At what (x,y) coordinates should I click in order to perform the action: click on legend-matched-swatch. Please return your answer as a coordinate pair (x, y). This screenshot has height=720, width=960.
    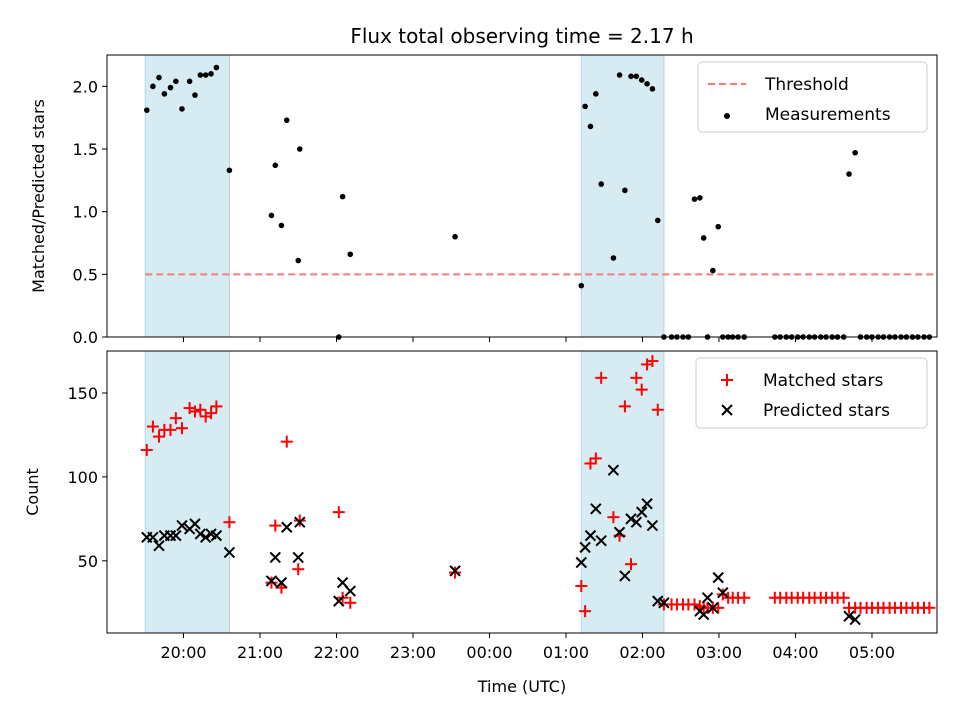
    Looking at the image, I should click on (727, 380).